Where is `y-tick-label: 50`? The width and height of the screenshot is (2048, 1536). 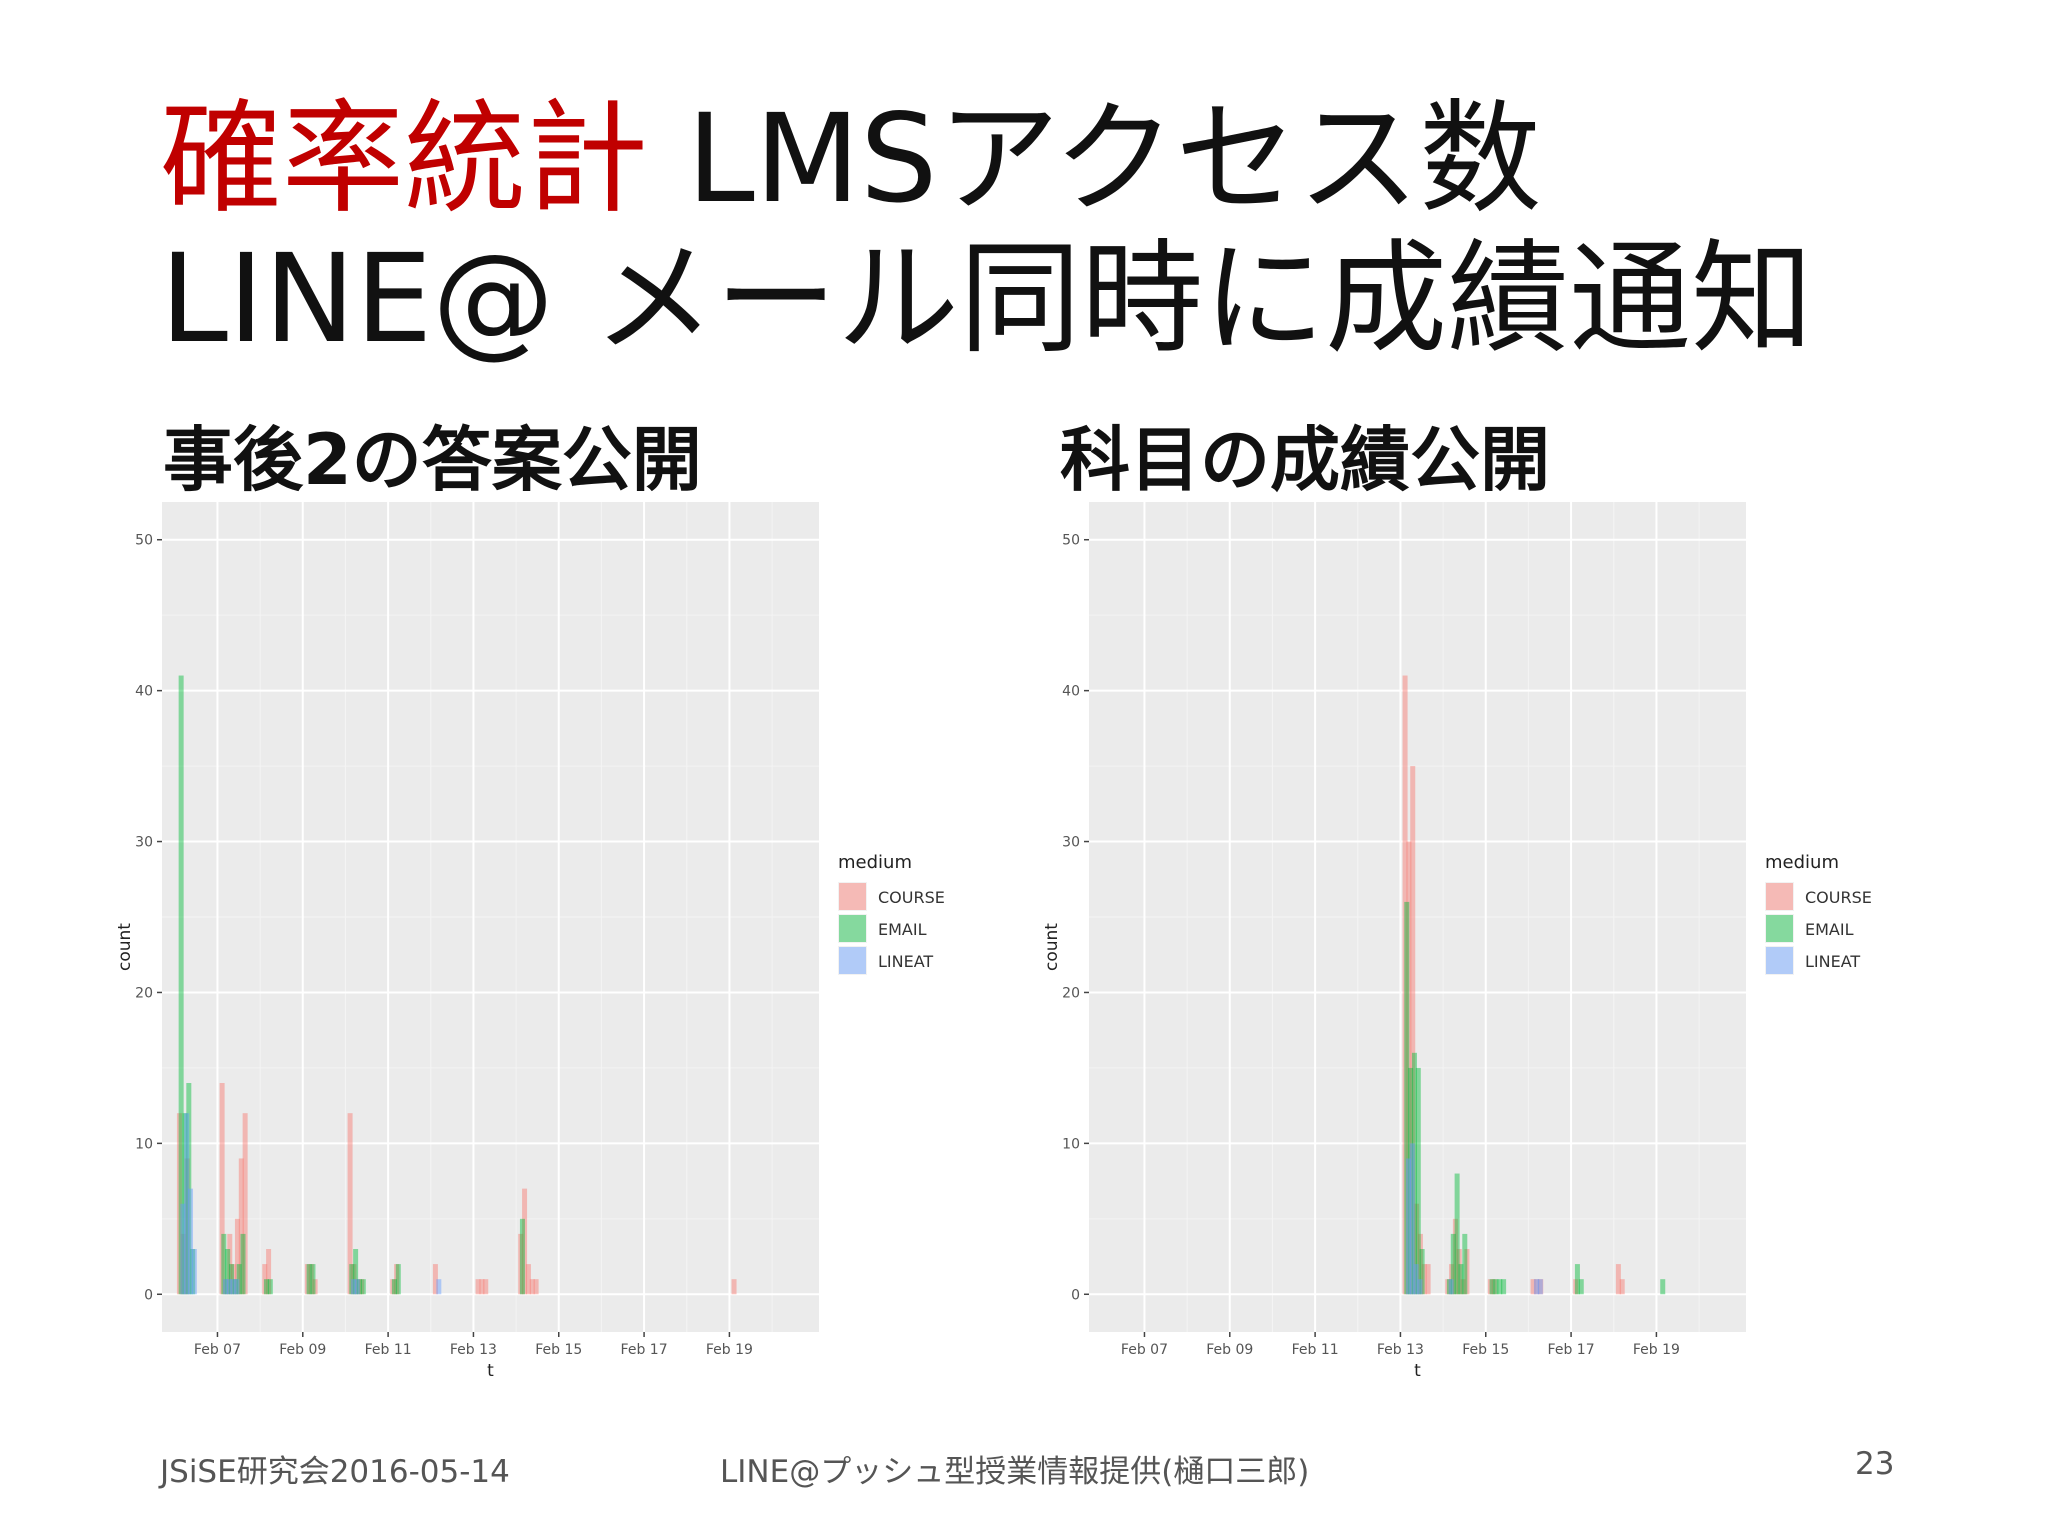 y-tick-label: 50 is located at coordinates (1071, 541).